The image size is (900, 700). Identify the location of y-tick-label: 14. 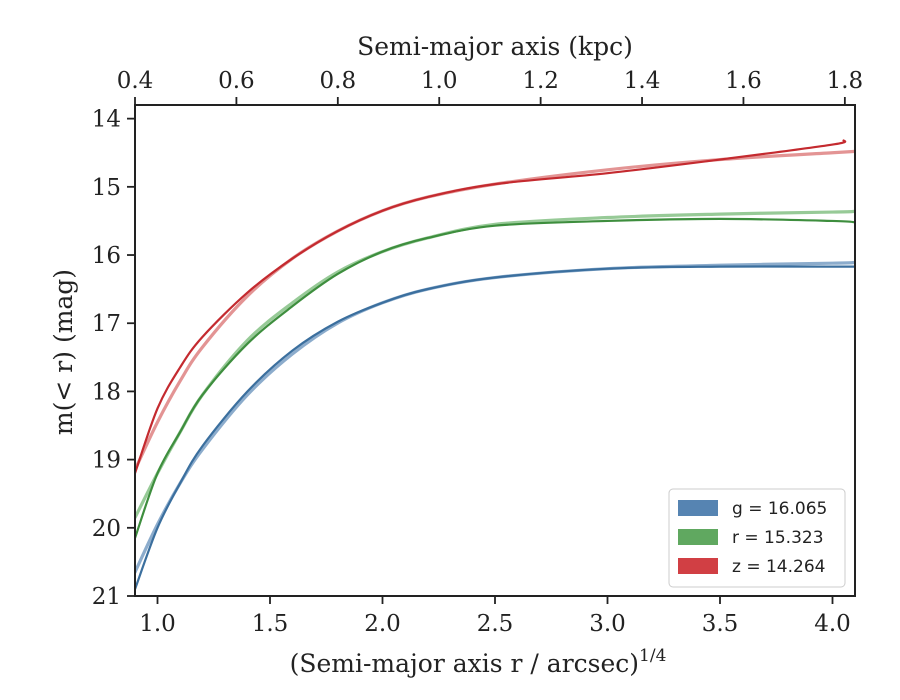
(106, 120).